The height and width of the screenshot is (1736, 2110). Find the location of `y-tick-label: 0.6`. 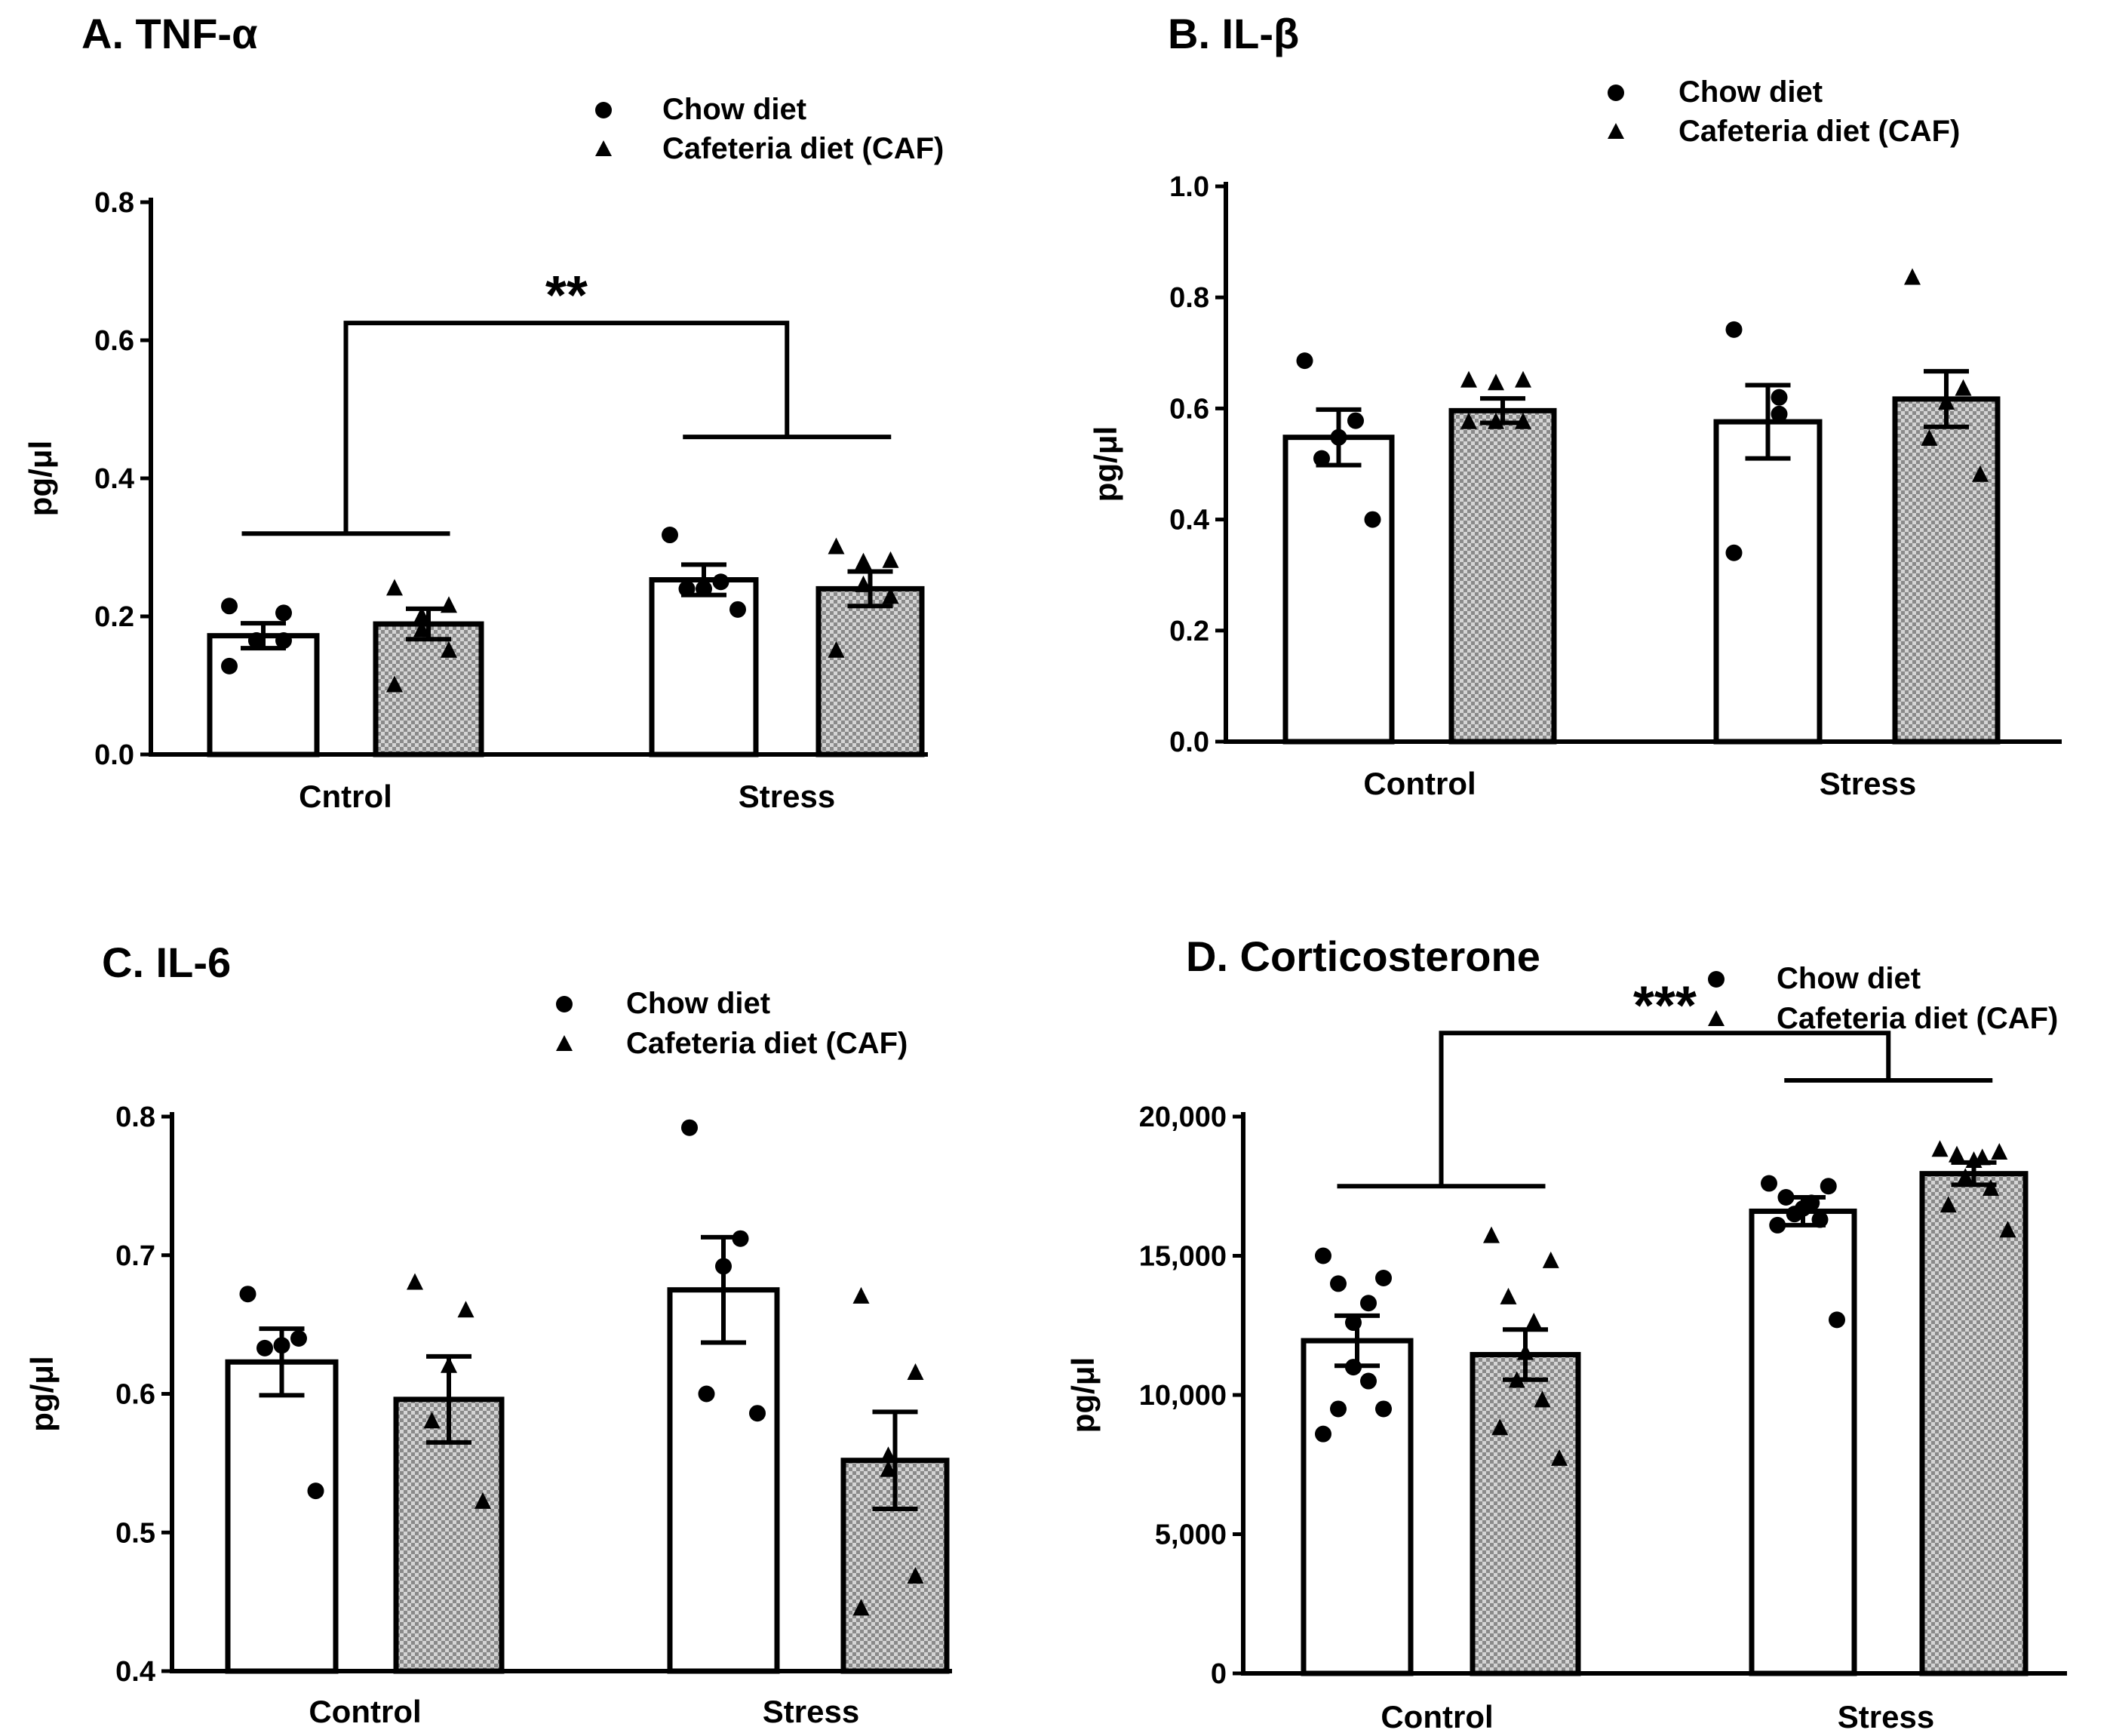

y-tick-label: 0.6 is located at coordinates (1189, 409).